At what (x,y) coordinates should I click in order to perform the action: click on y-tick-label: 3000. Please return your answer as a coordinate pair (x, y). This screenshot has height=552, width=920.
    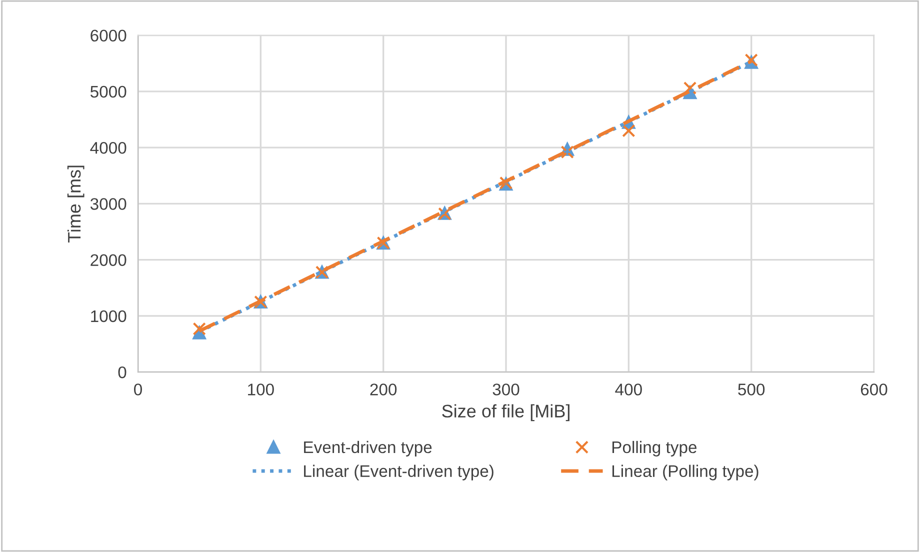
    Looking at the image, I should click on (108, 204).